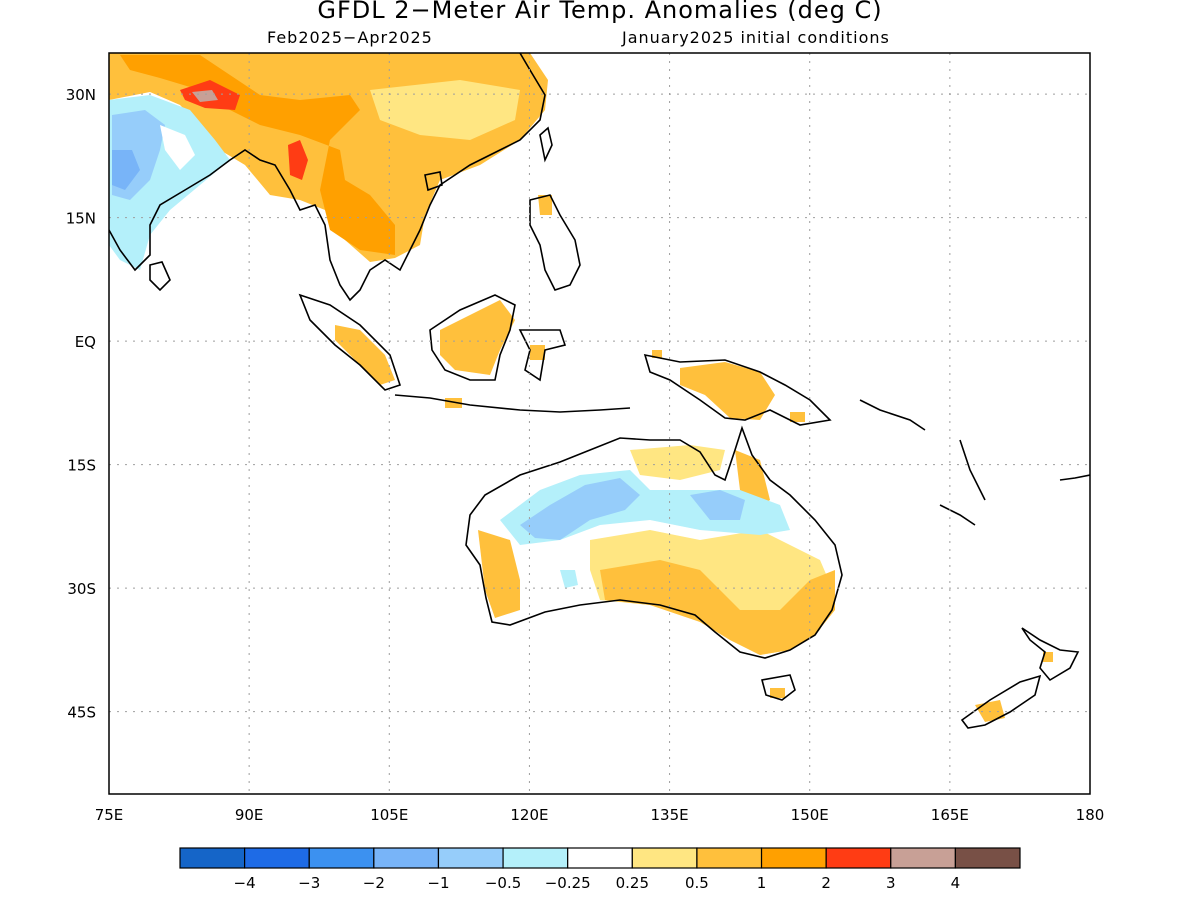 The height and width of the screenshot is (900, 1200). I want to click on java-warm-spot, so click(453, 403).